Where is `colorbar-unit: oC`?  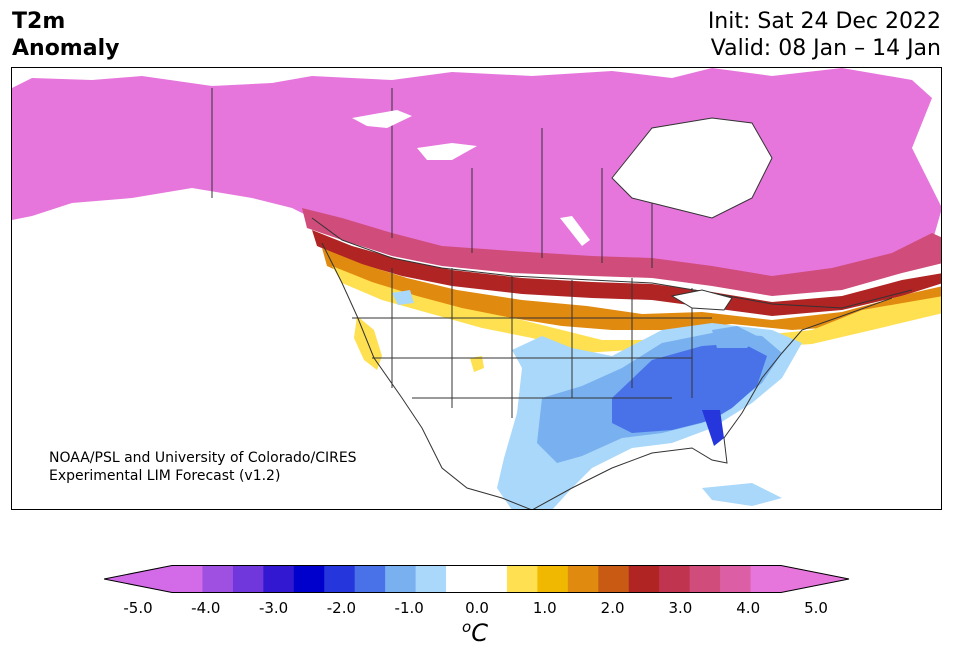 colorbar-unit: oC is located at coordinates (475, 632).